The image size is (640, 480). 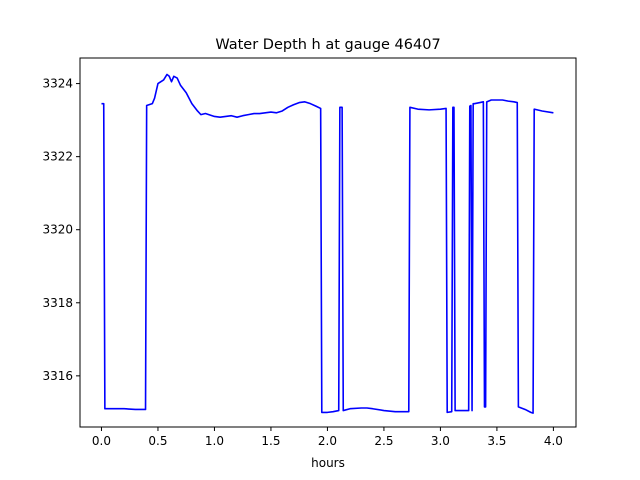 What do you see at coordinates (57, 84) in the screenshot?
I see `y-tick-label: 3324` at bounding box center [57, 84].